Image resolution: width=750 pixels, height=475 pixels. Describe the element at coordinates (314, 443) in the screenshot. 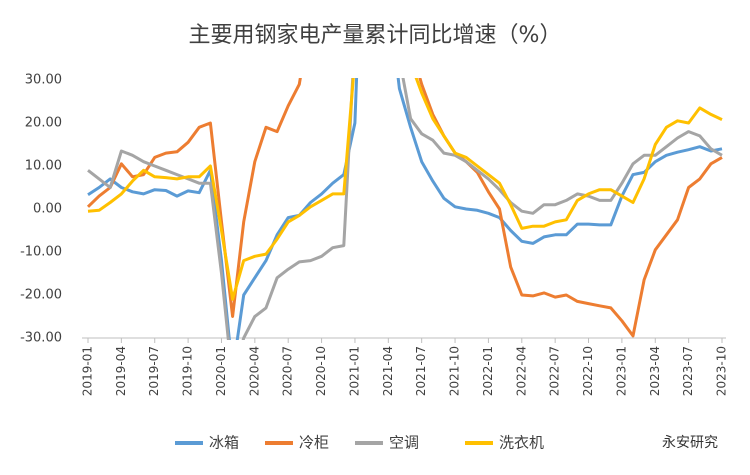

I see `legend-label: 冷柜` at that location.